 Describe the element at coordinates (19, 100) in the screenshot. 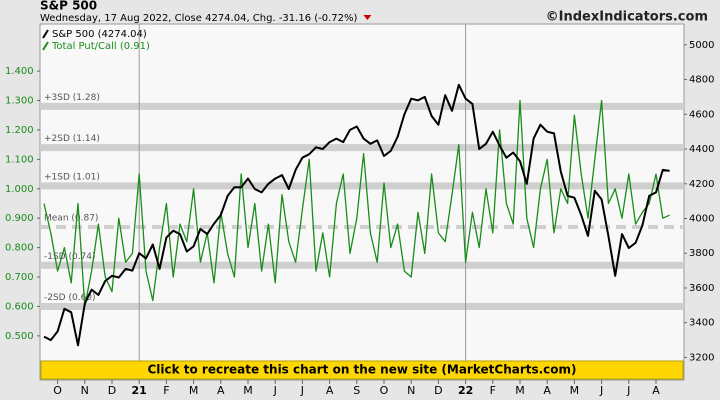

I see `y-tick-label: 1.300` at that location.